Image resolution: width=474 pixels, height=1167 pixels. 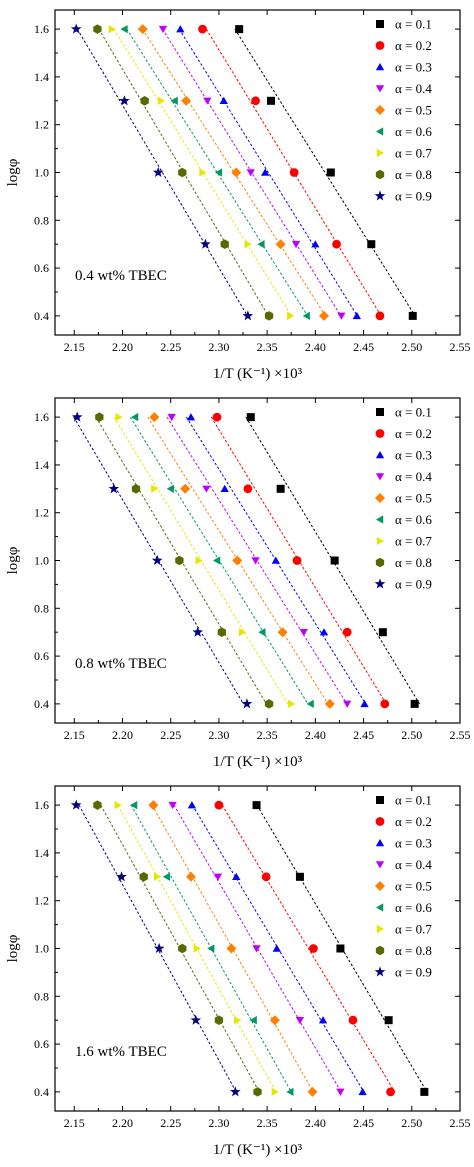 What do you see at coordinates (74, 1123) in the screenshot?
I see `x-tick-label: 2.15` at bounding box center [74, 1123].